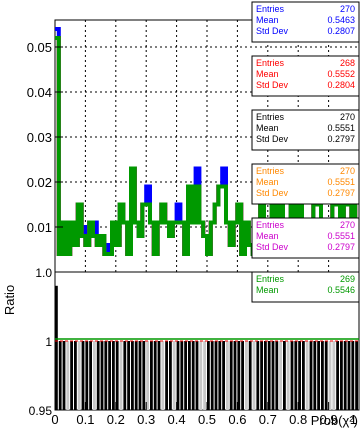 The height and width of the screenshot is (428, 361). What do you see at coordinates (347, 9) in the screenshot?
I see `stats-value: 270` at bounding box center [347, 9].